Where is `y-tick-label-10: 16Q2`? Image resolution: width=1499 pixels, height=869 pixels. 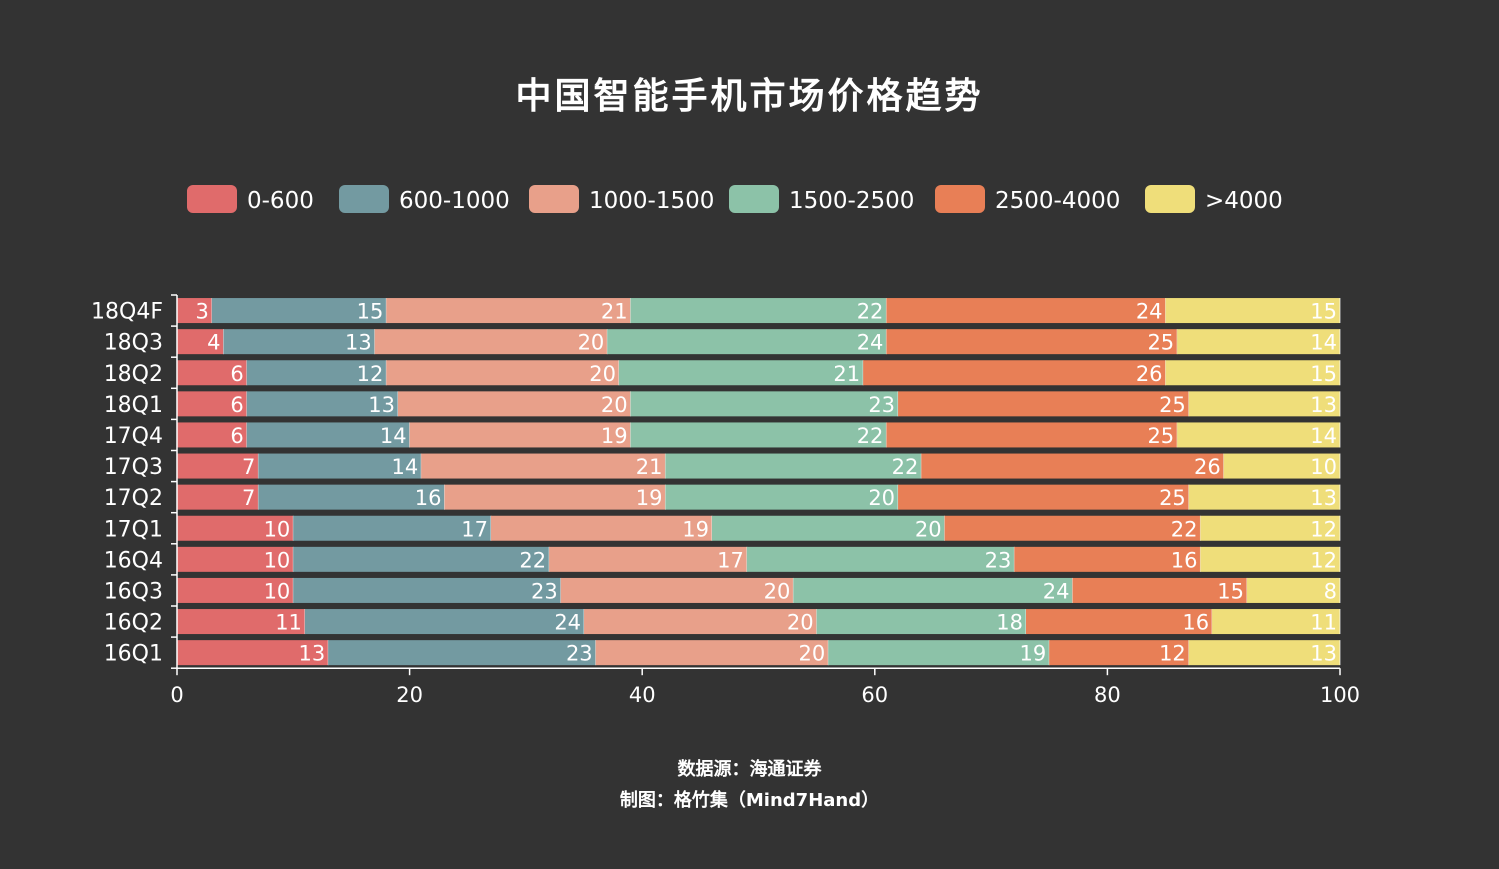 y-tick-label-10: 16Q2 is located at coordinates (133, 623).